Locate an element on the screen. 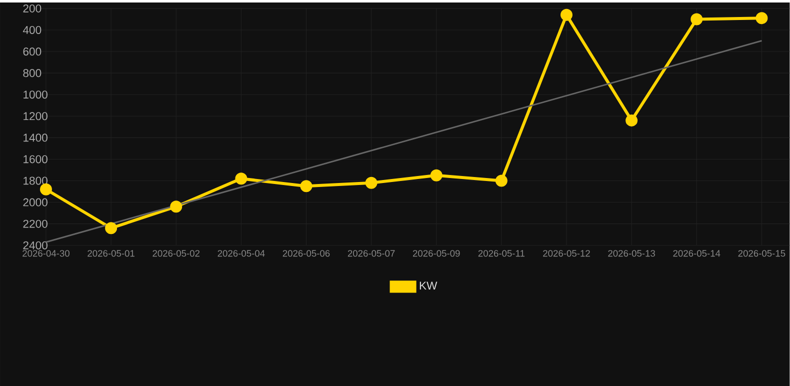 Image resolution: width=790 pixels, height=386 pixels. x-tick-label: 2026-05-04 is located at coordinates (241, 253).